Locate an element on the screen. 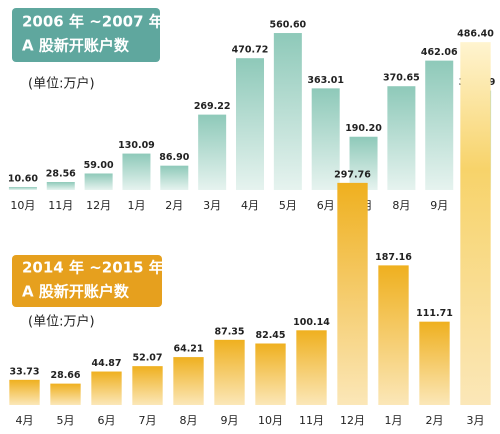  x-tick-label: 7月 is located at coordinates (148, 420).